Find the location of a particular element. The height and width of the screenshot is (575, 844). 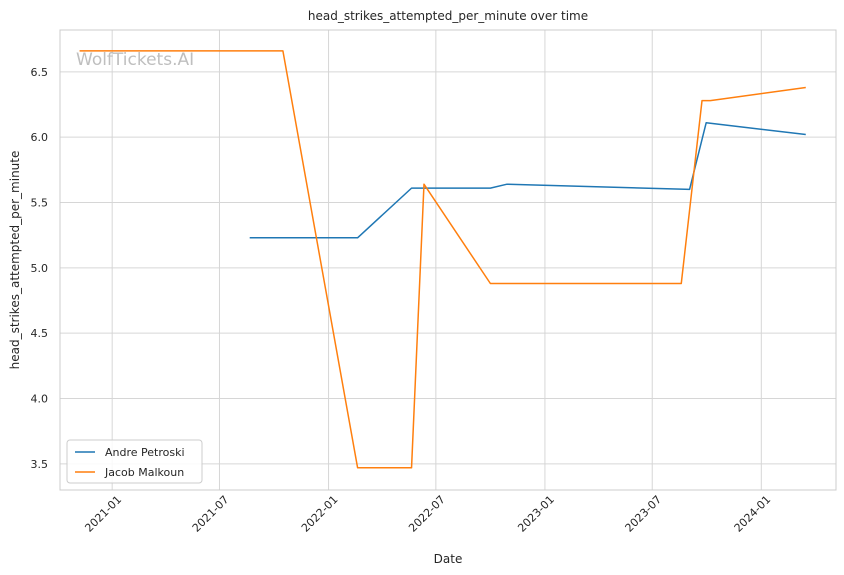

y-tick-label: 6.5 is located at coordinates (40, 72).